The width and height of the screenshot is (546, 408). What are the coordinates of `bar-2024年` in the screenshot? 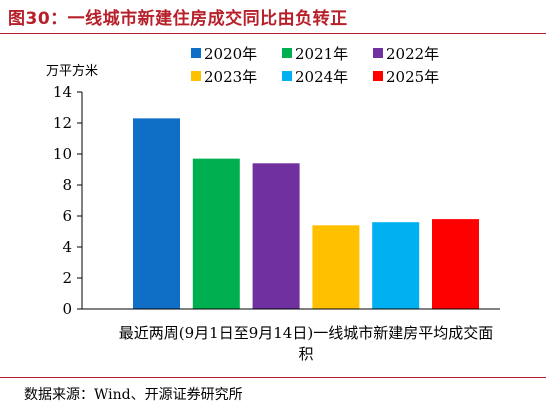 It's located at (396, 265).